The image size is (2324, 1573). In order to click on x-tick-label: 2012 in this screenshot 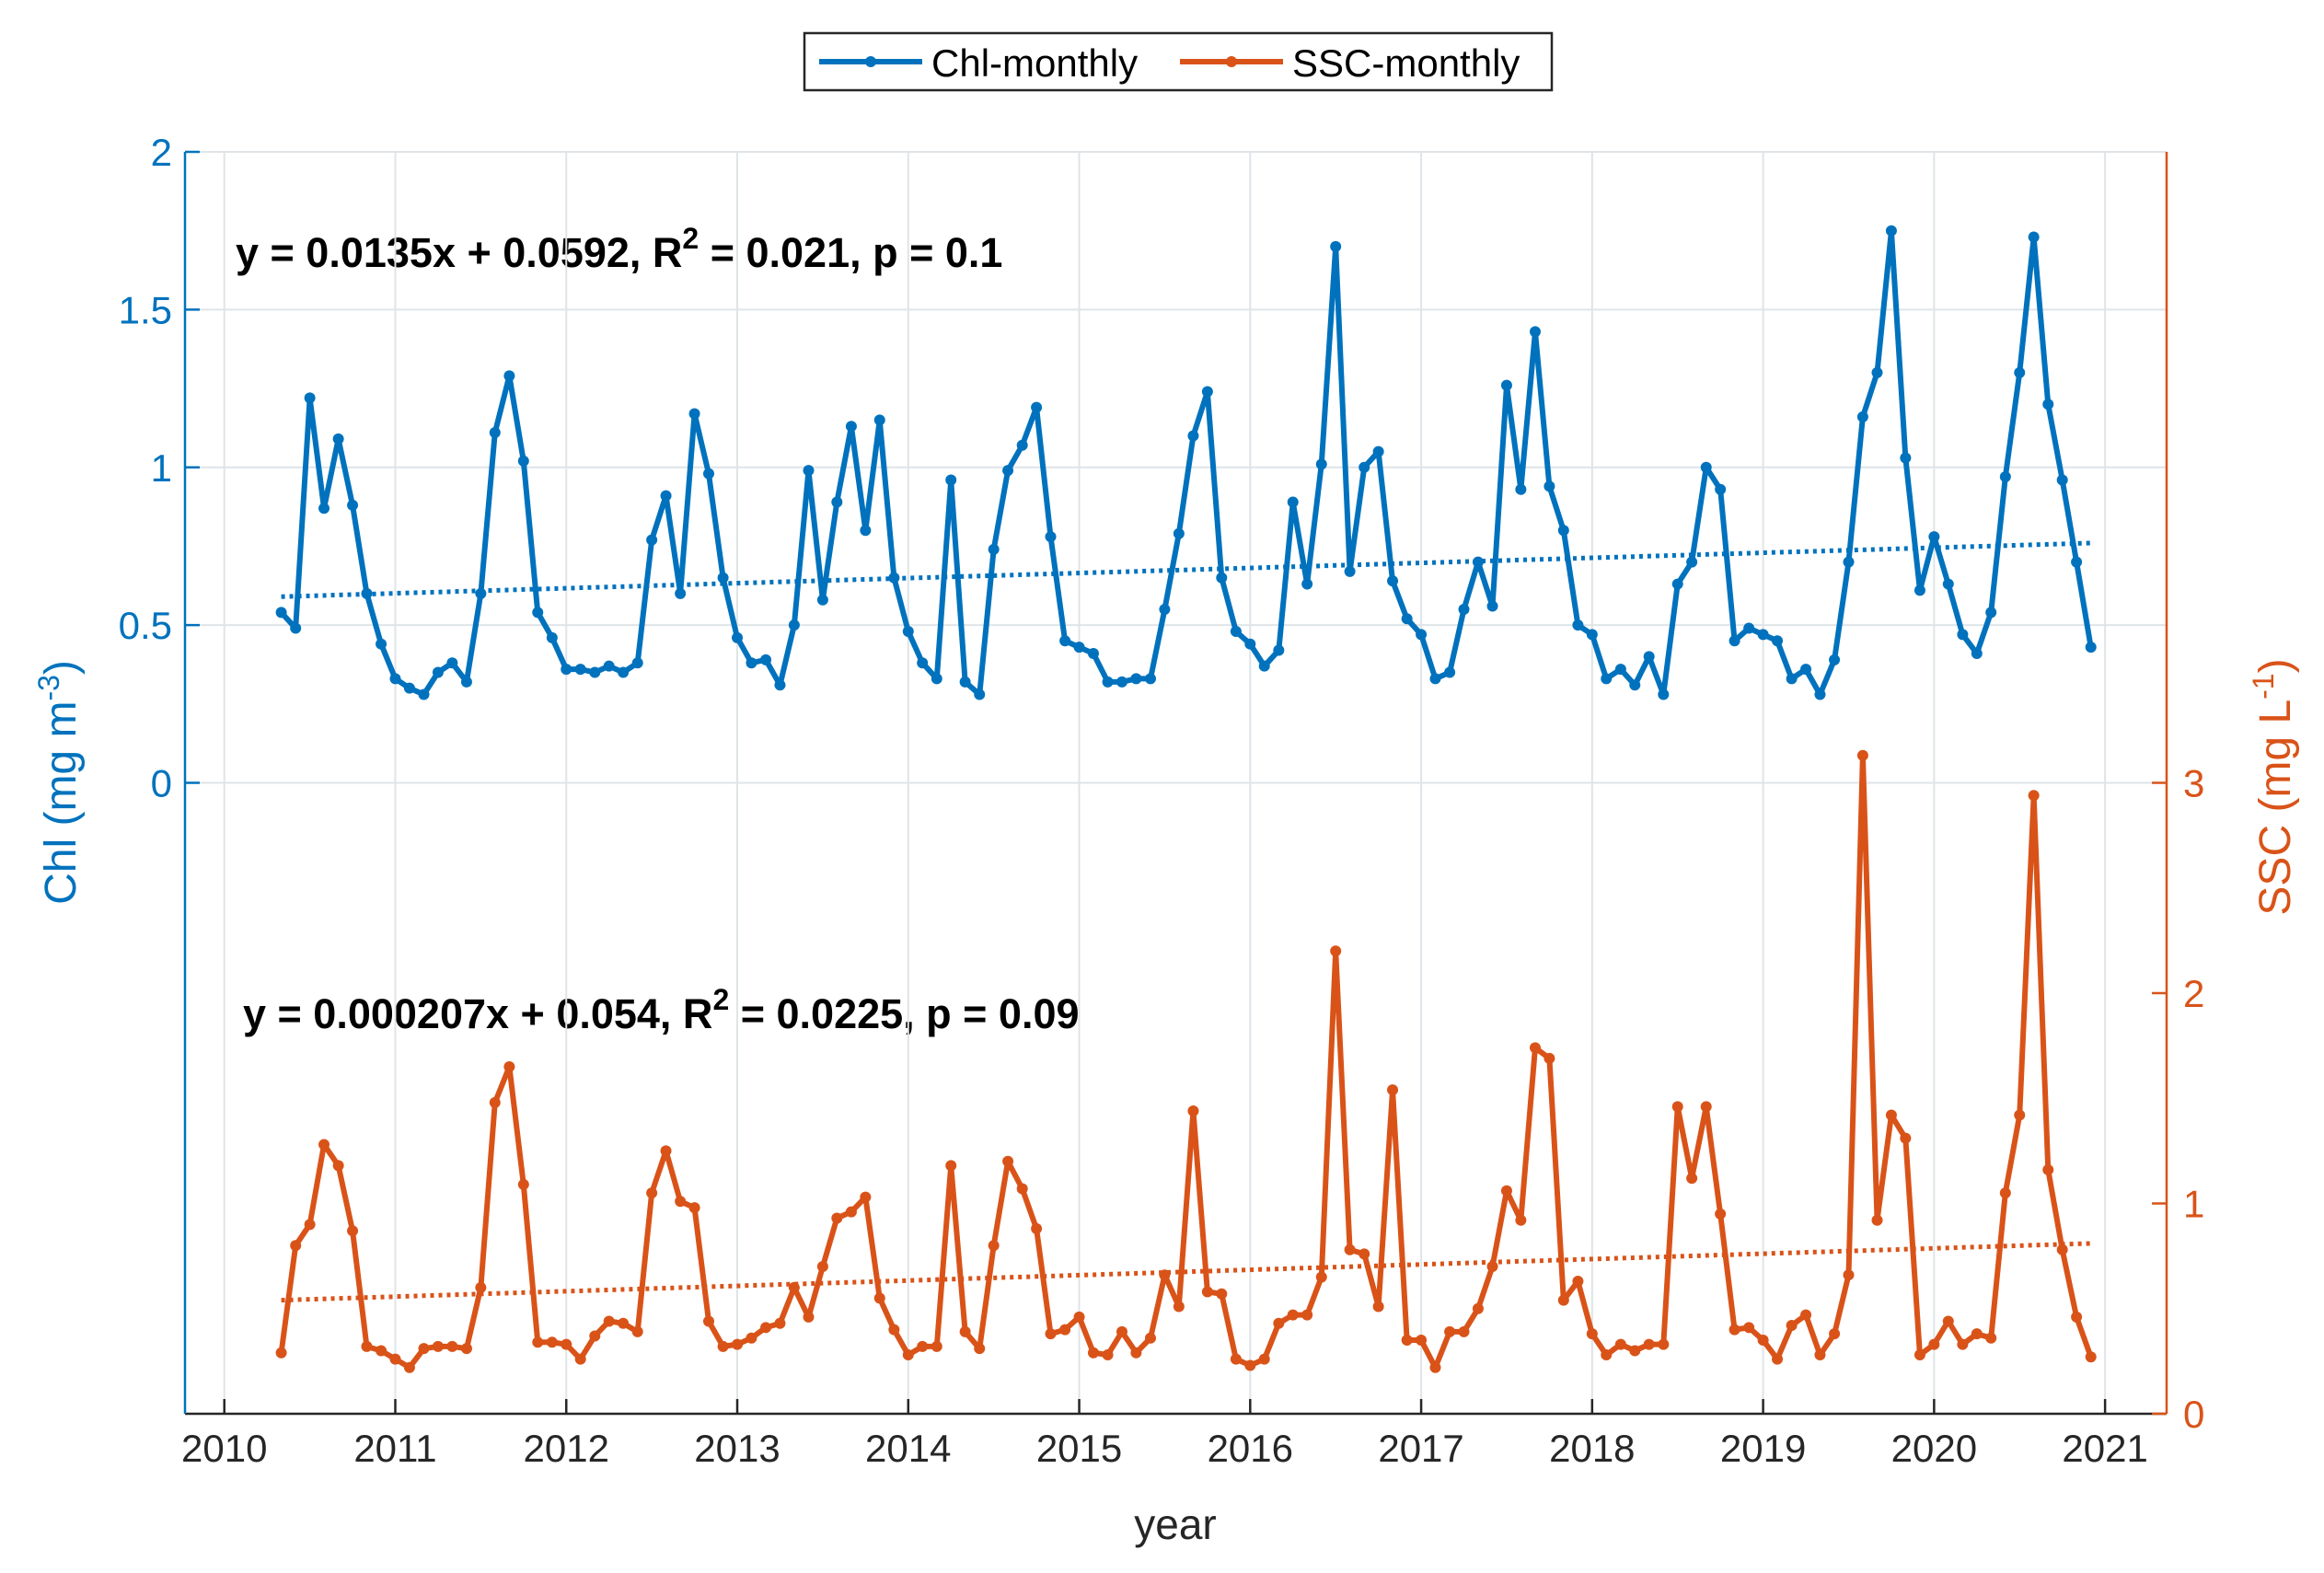, I will do `click(566, 1448)`.